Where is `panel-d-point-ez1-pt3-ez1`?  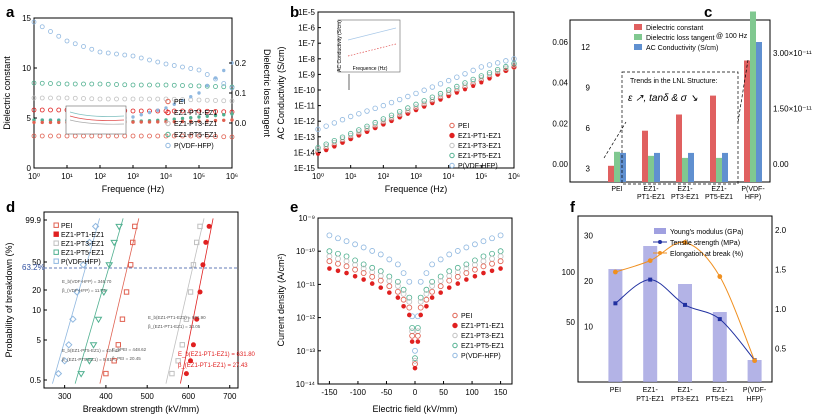 panel-d-point-ez1-pt3-ez1 is located at coordinates (186, 319).